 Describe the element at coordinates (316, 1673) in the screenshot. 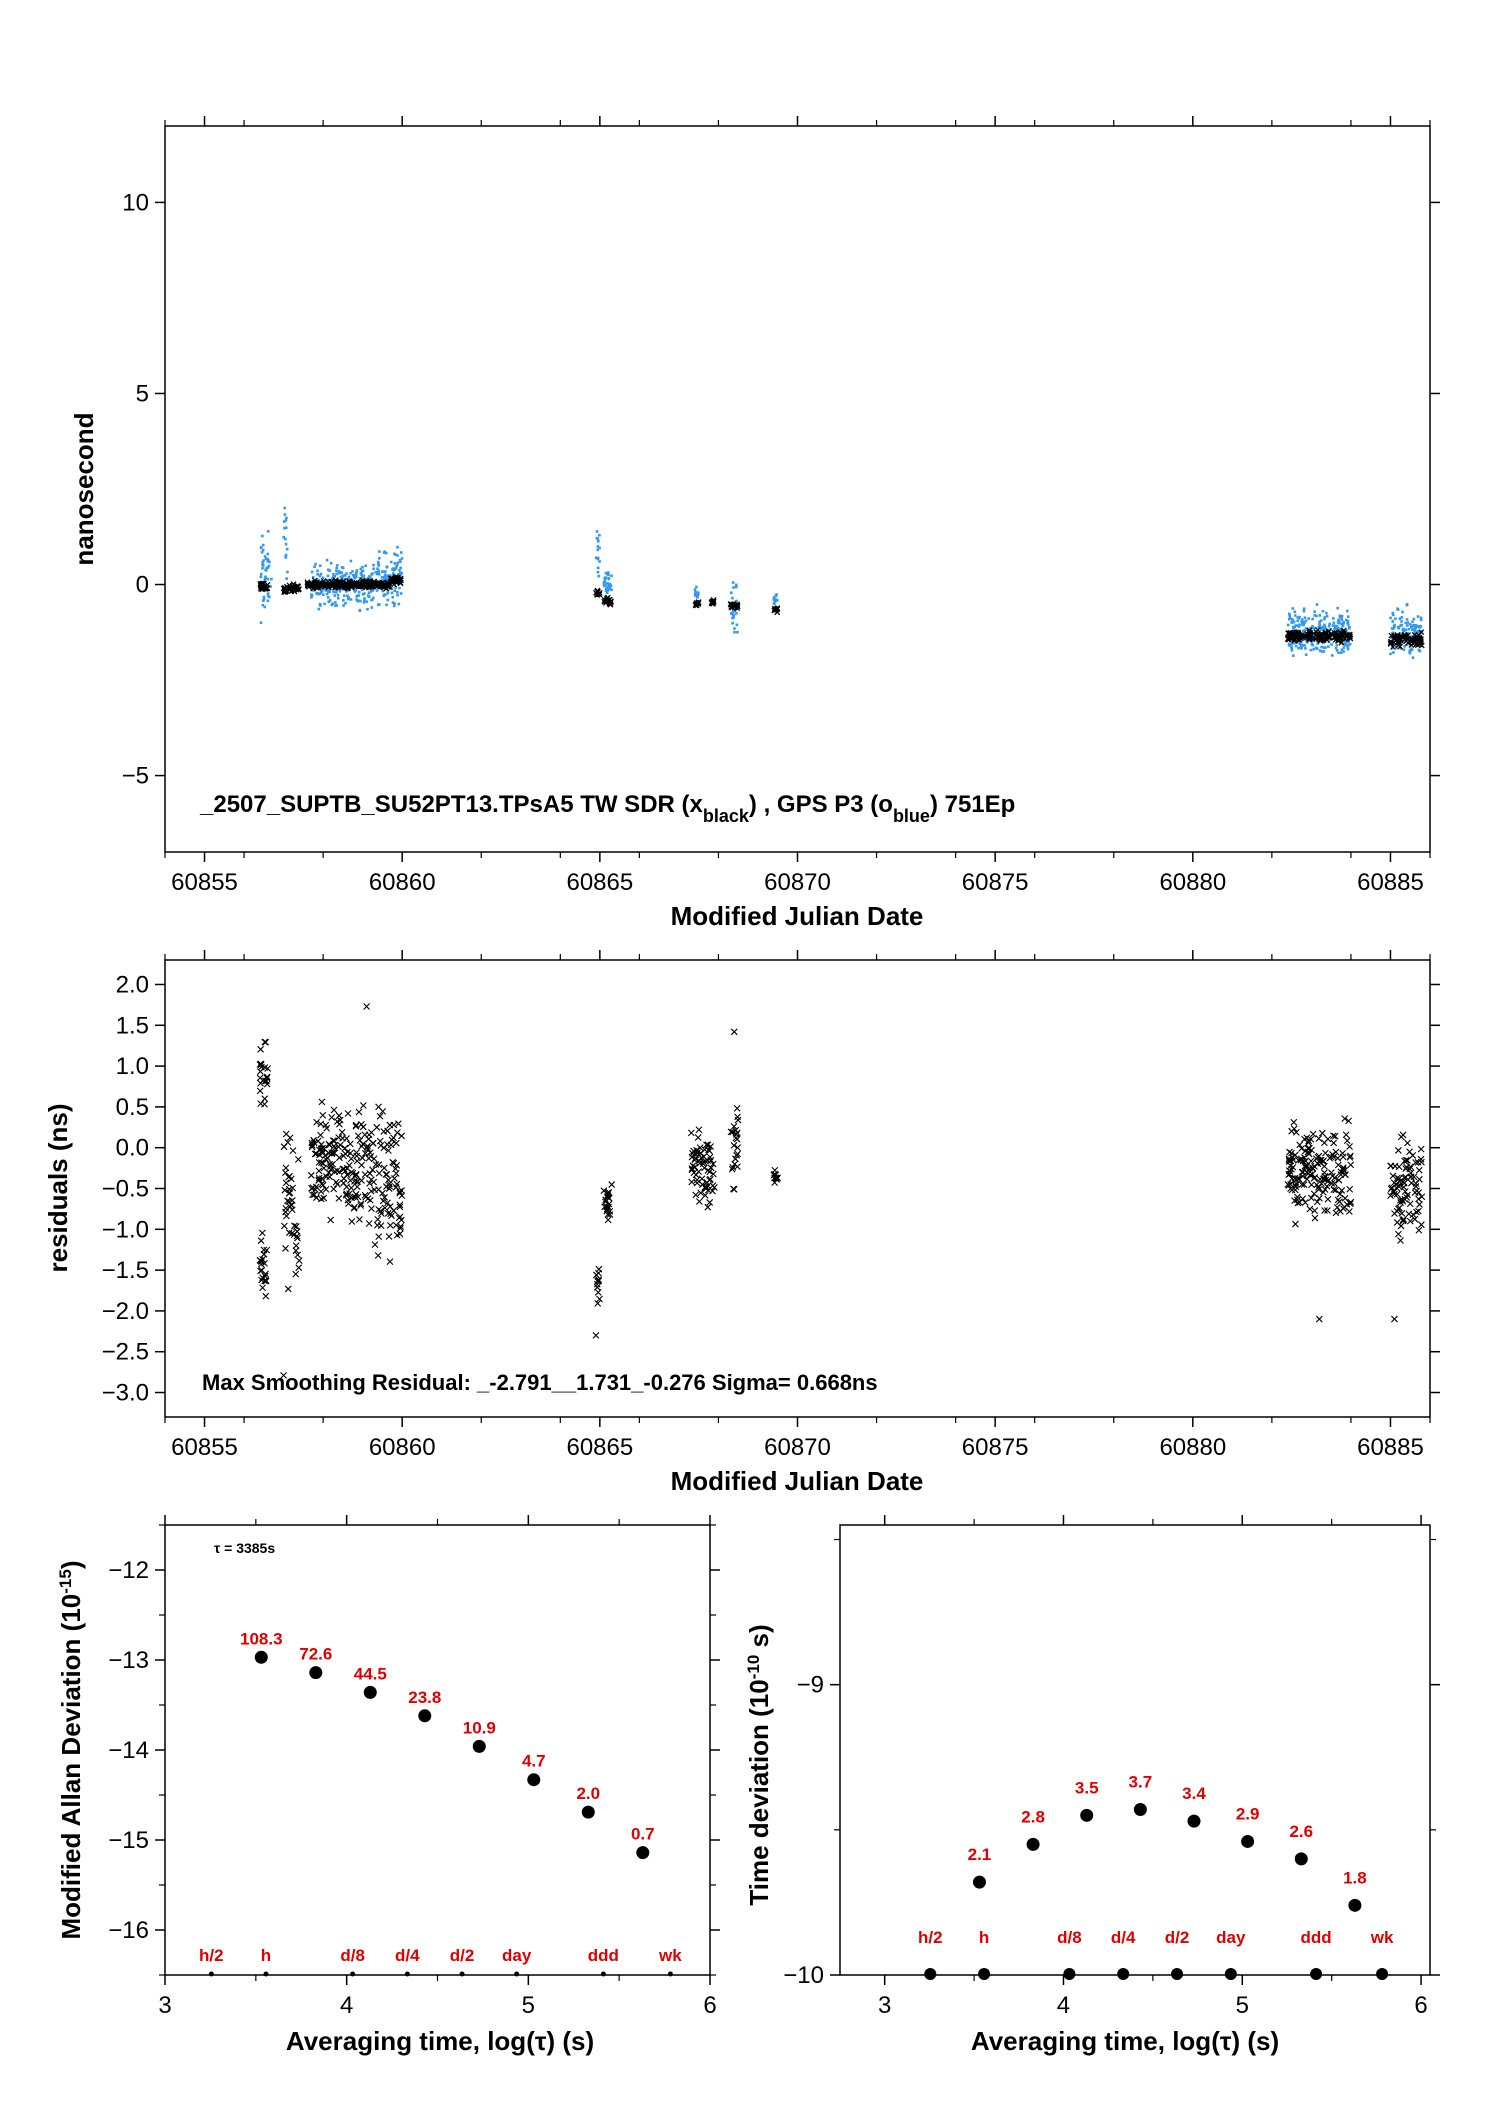

I see `mdev-point` at that location.